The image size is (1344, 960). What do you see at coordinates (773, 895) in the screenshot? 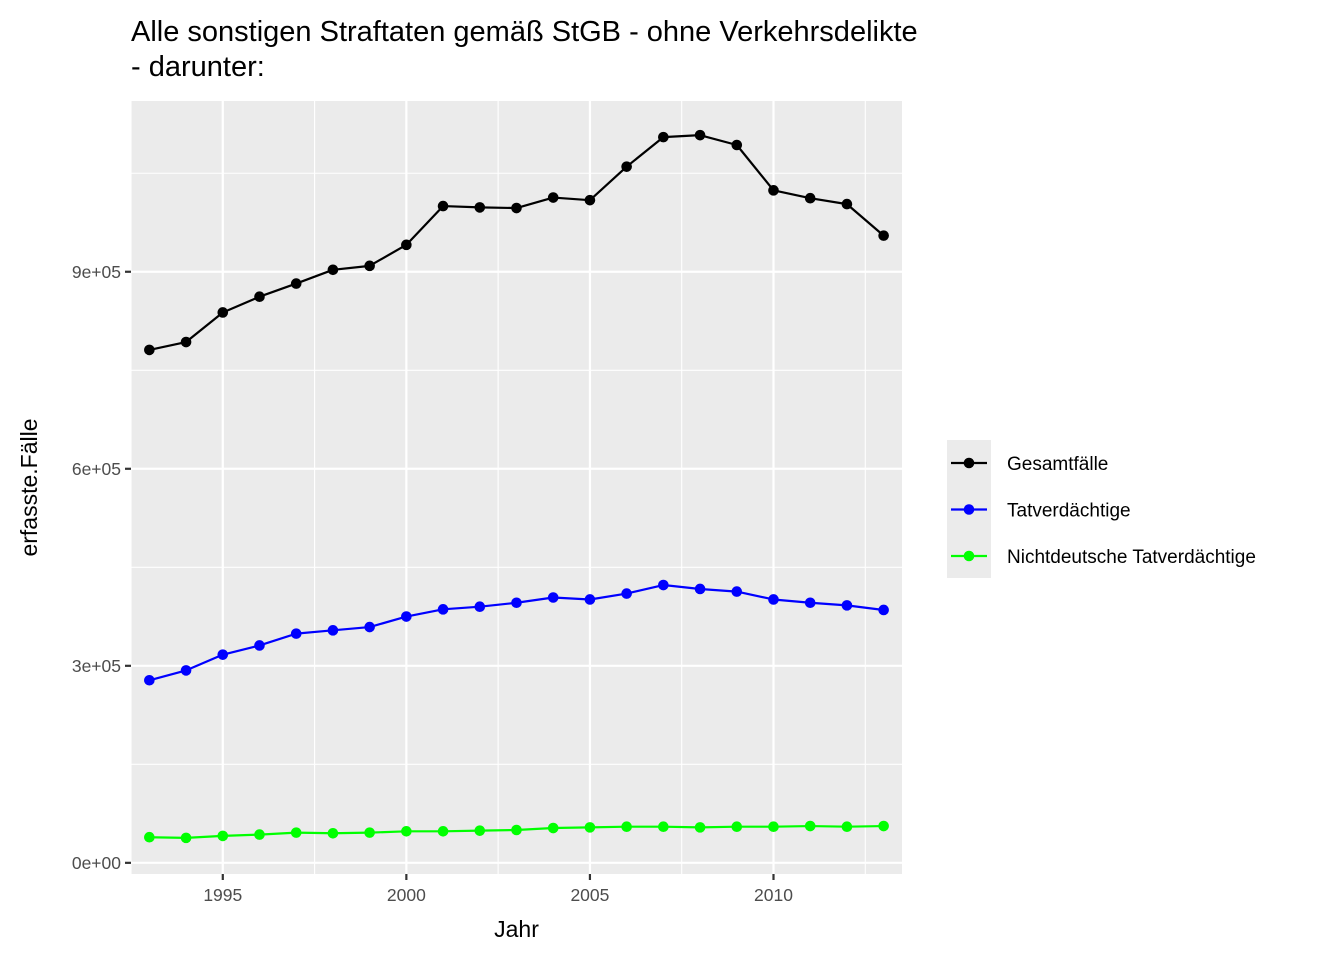
I see `x-tick-label: 2010` at bounding box center [773, 895].